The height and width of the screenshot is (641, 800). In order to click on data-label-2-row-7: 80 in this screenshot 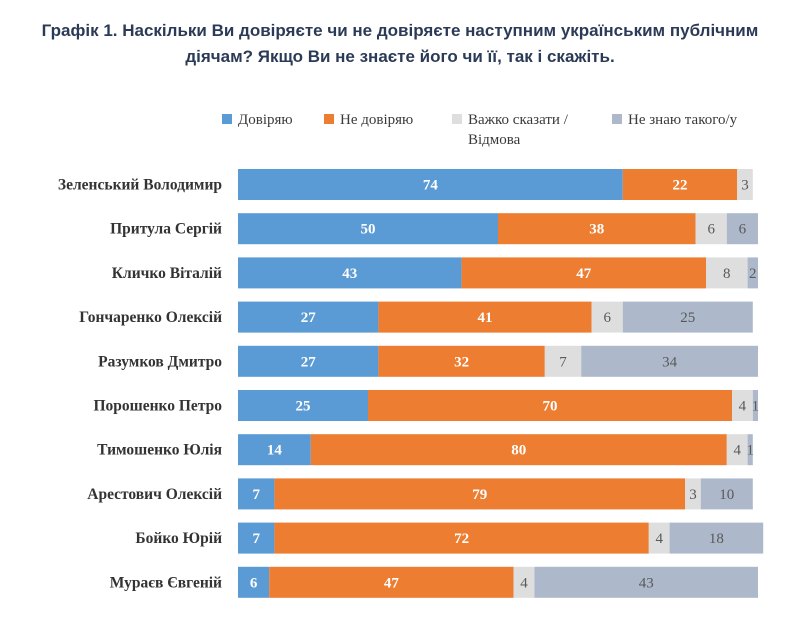, I will do `click(518, 451)`.